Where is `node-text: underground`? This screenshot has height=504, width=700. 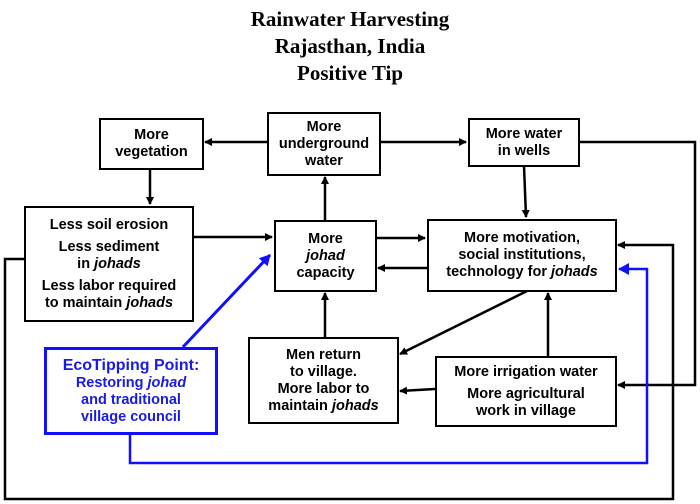 node-text: underground is located at coordinates (324, 143).